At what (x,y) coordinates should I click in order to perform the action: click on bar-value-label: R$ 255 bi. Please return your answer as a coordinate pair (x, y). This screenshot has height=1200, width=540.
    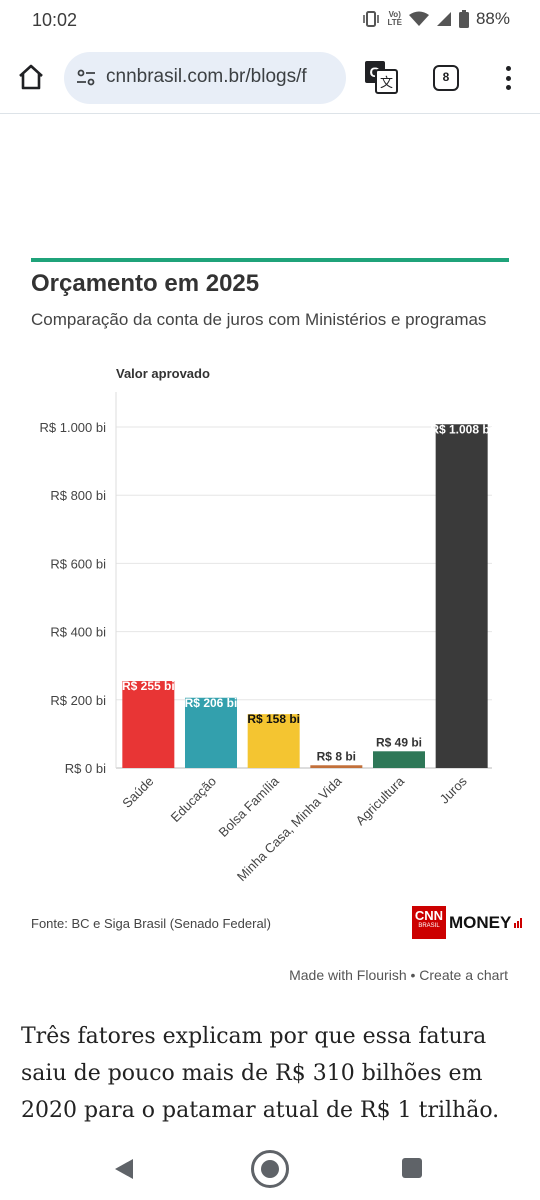
    Looking at the image, I should click on (148, 686).